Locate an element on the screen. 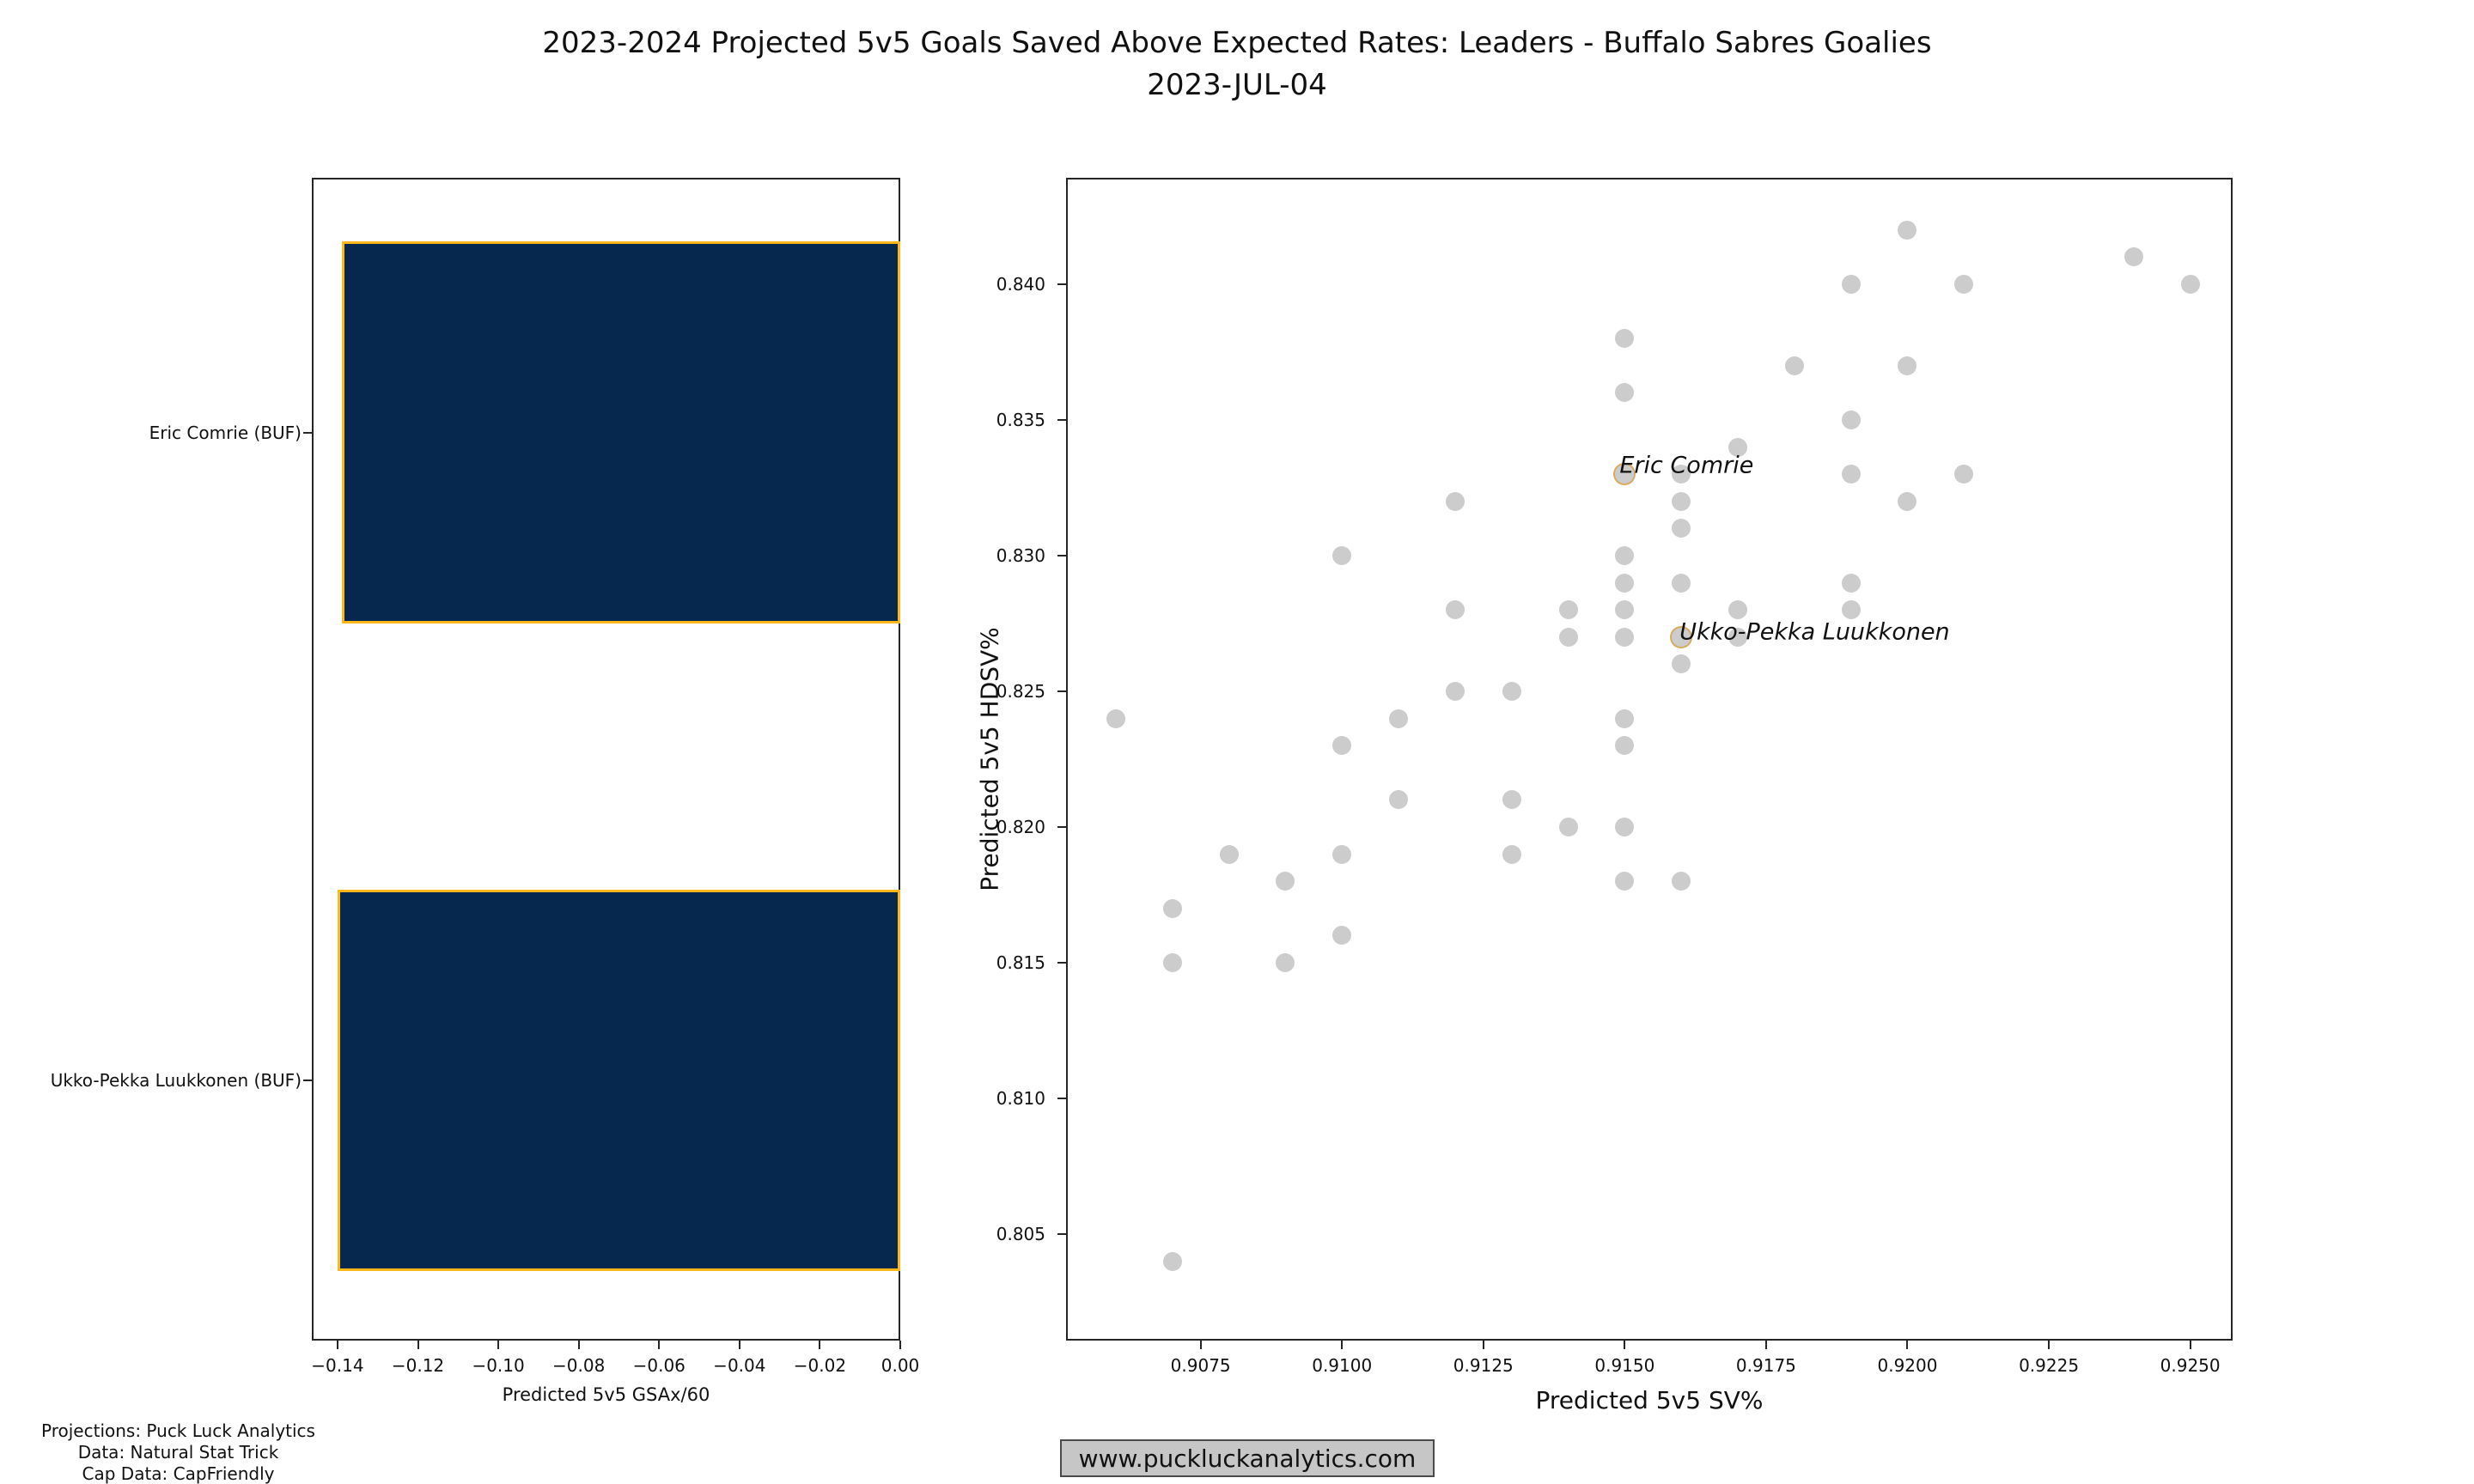  scatter-x-tick-label: 0.9150 is located at coordinates (1624, 1366).